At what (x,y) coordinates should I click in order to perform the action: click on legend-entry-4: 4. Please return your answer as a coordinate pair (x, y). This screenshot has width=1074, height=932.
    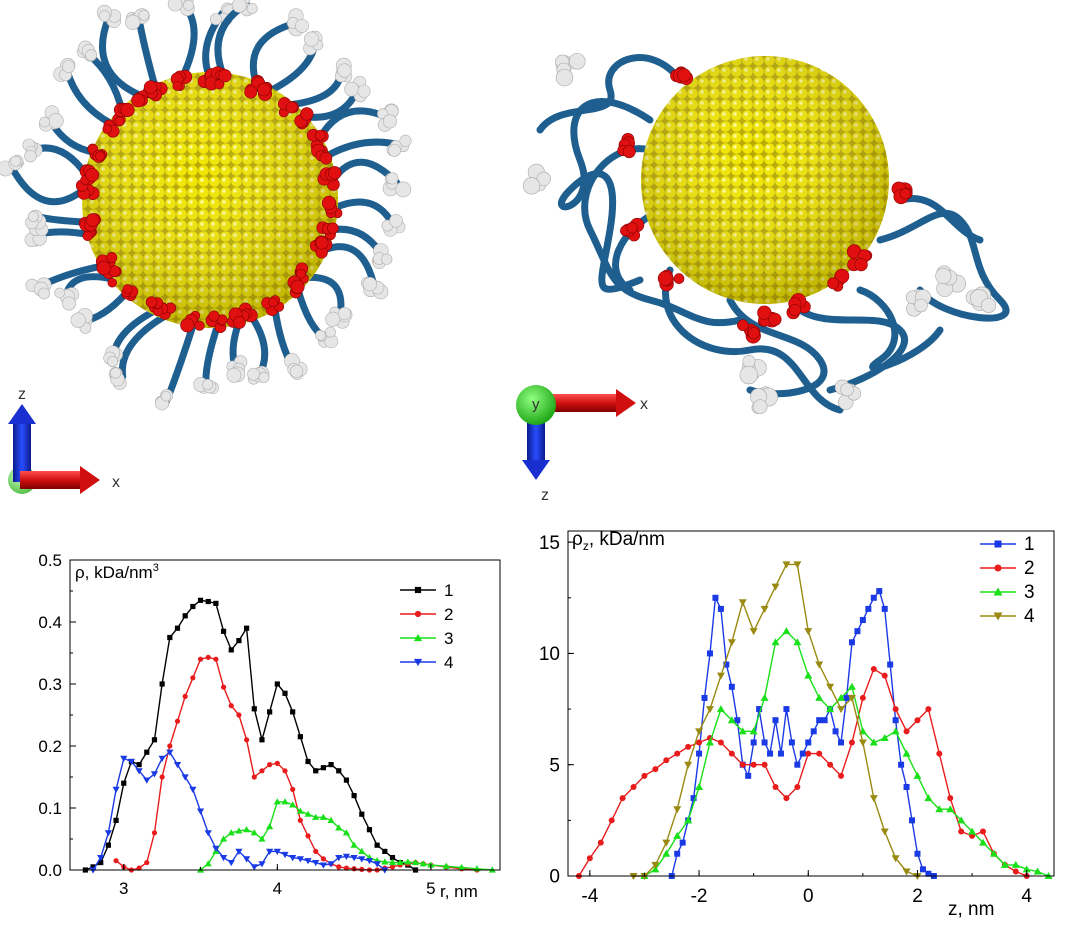
    Looking at the image, I should click on (1007, 616).